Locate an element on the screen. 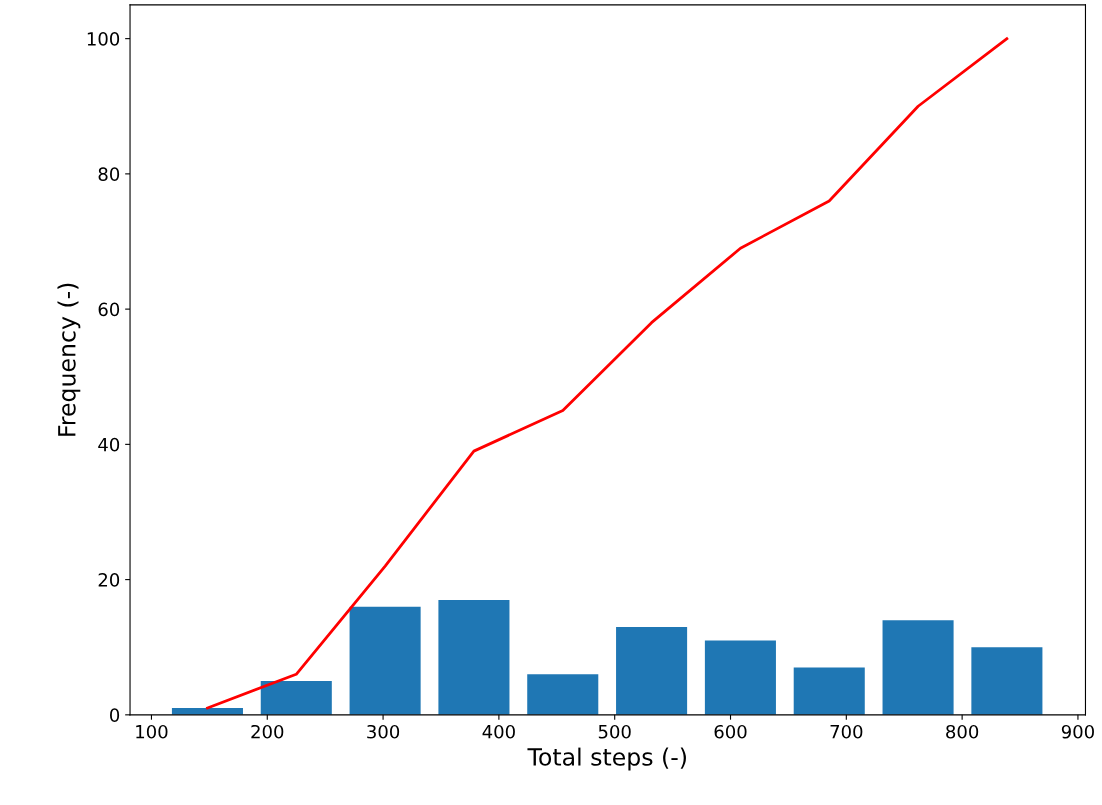 The image size is (1102, 805). y-tick-label: 40 is located at coordinates (109, 444).